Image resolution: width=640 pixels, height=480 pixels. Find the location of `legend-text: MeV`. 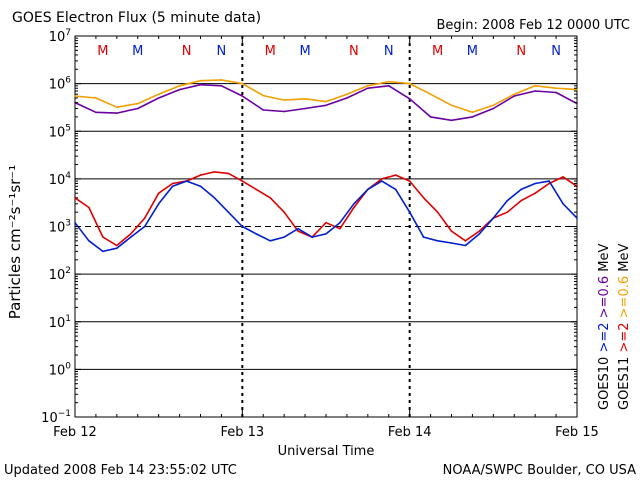

legend-text: MeV is located at coordinates (624, 258).